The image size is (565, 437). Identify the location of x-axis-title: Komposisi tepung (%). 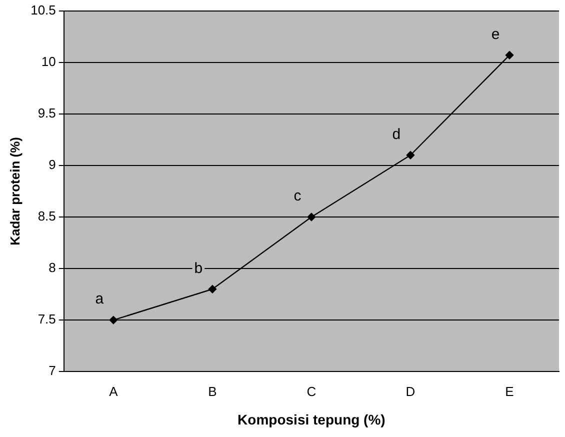
(312, 419).